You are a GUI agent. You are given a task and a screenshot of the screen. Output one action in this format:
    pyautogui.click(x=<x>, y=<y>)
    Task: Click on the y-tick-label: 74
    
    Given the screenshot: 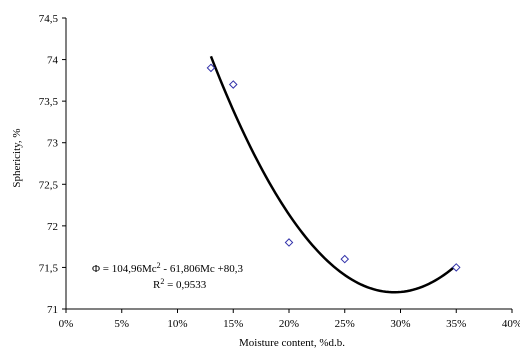 What is the action you would take?
    pyautogui.click(x=53, y=61)
    